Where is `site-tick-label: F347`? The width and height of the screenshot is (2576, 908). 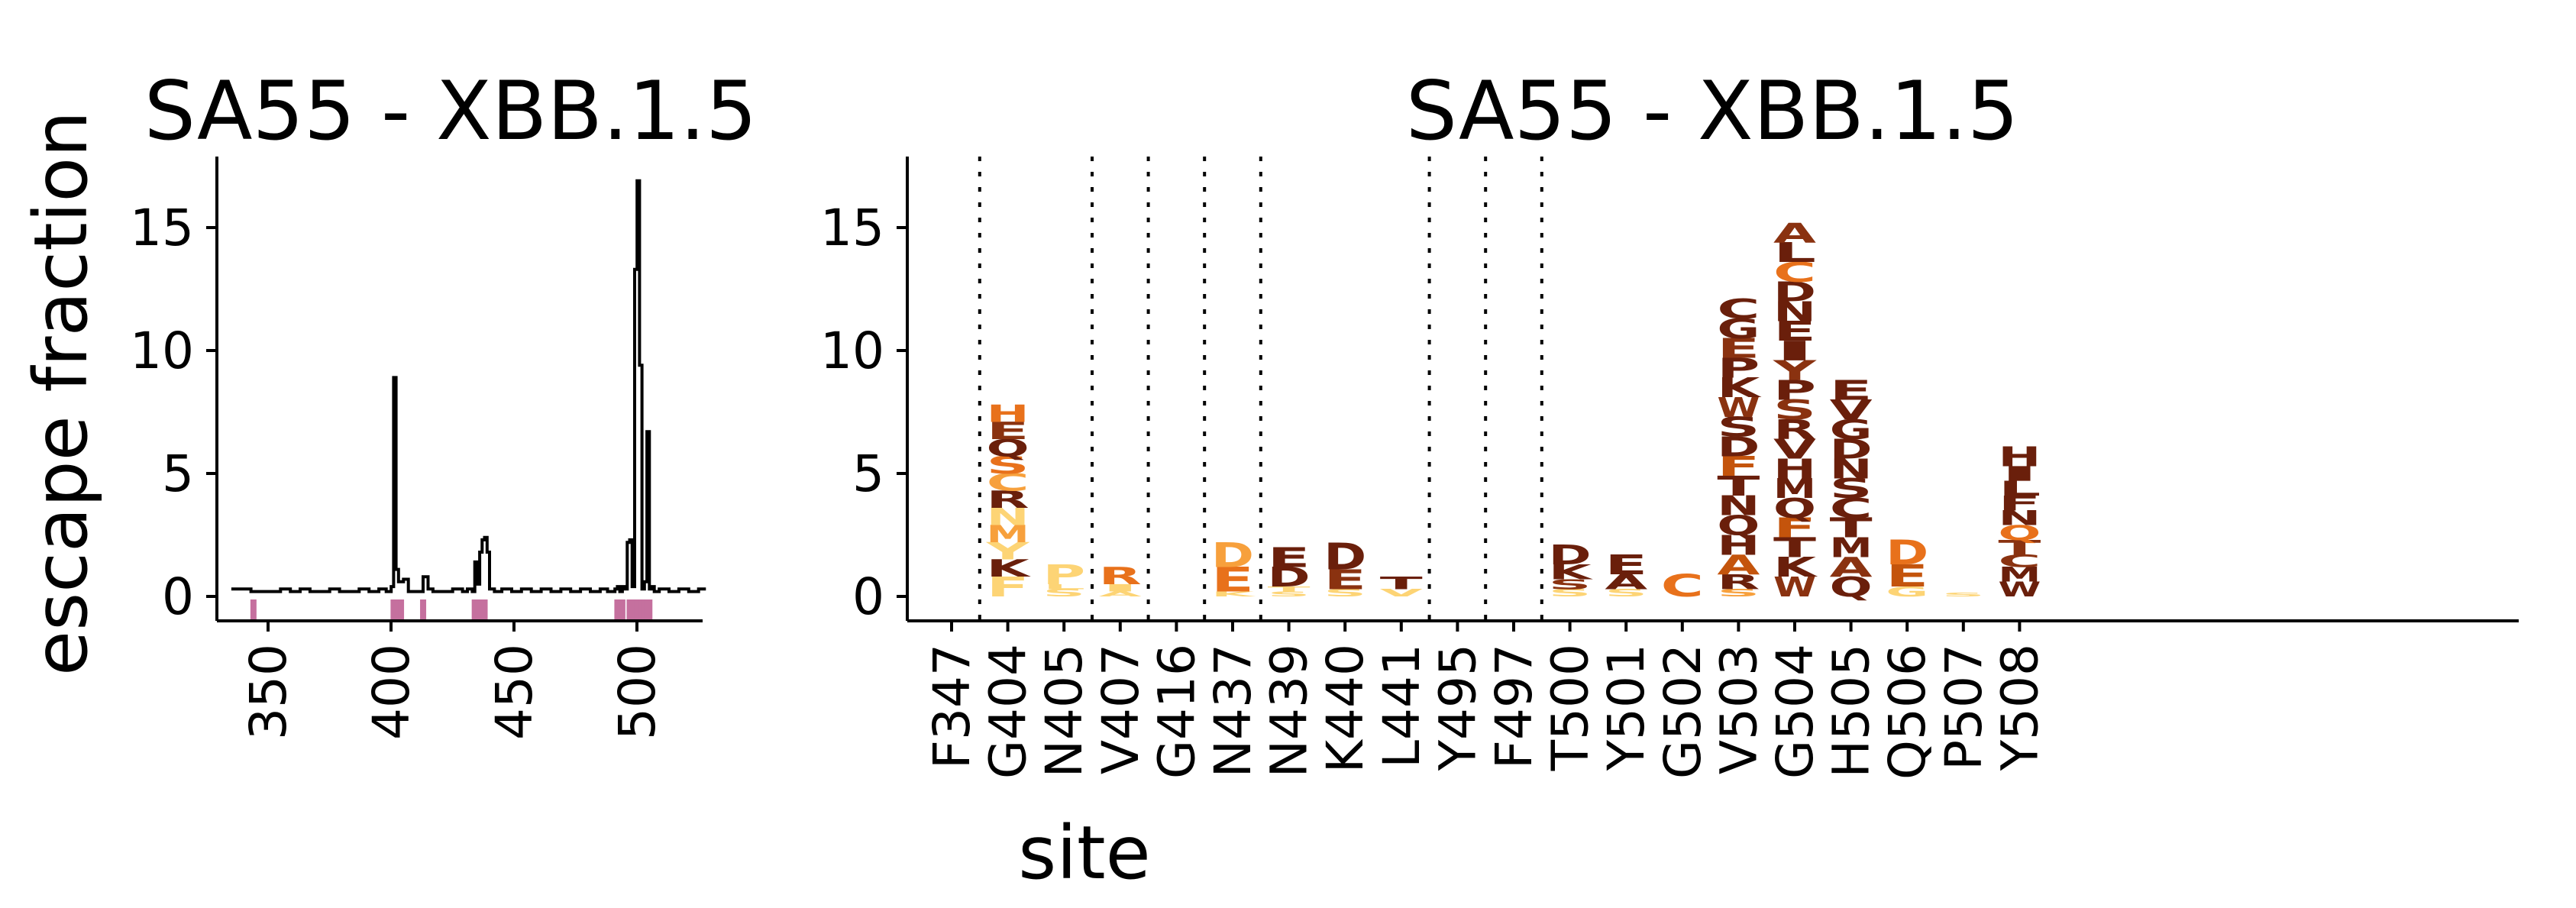 site-tick-label: F347 is located at coordinates (952, 706).